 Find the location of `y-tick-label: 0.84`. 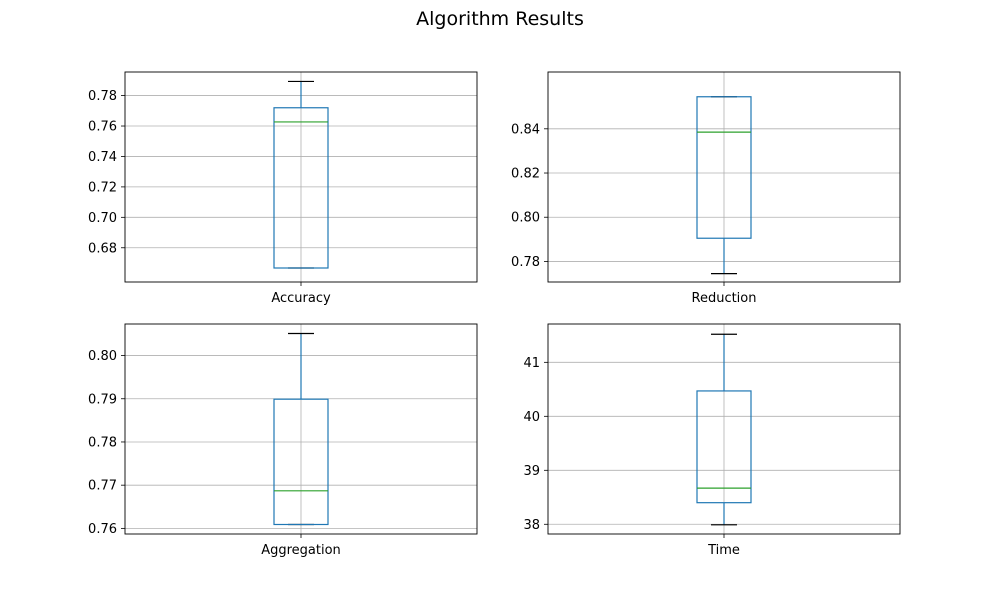

y-tick-label: 0.84 is located at coordinates (525, 129).